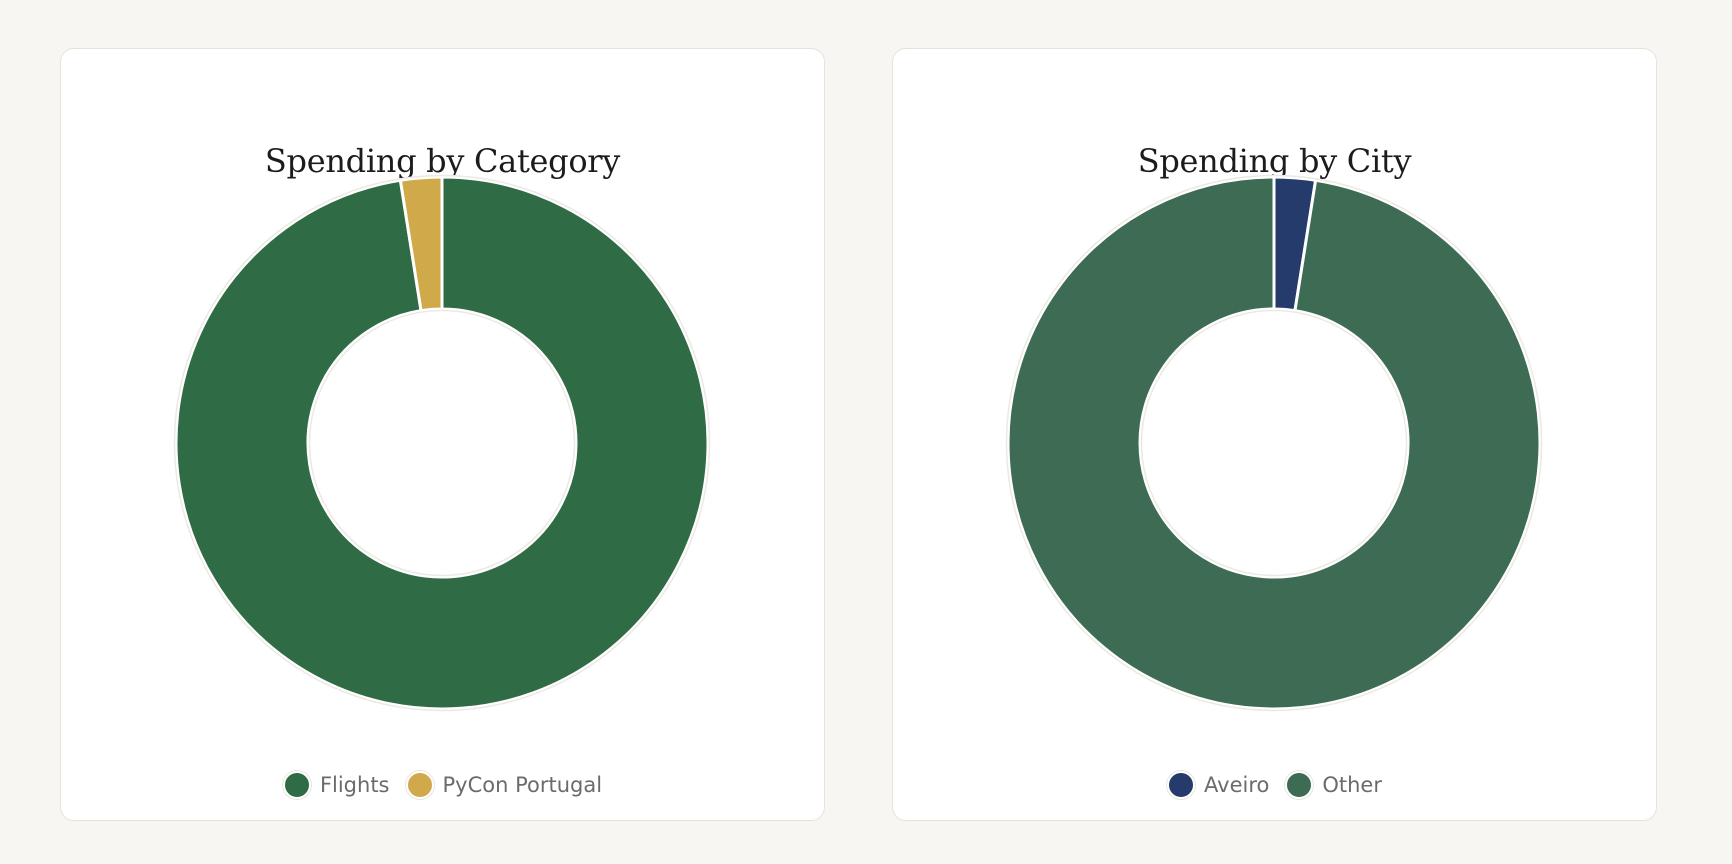 The image size is (1732, 864). What do you see at coordinates (421, 244) in the screenshot?
I see `donut-slice-pycon-portugal` at bounding box center [421, 244].